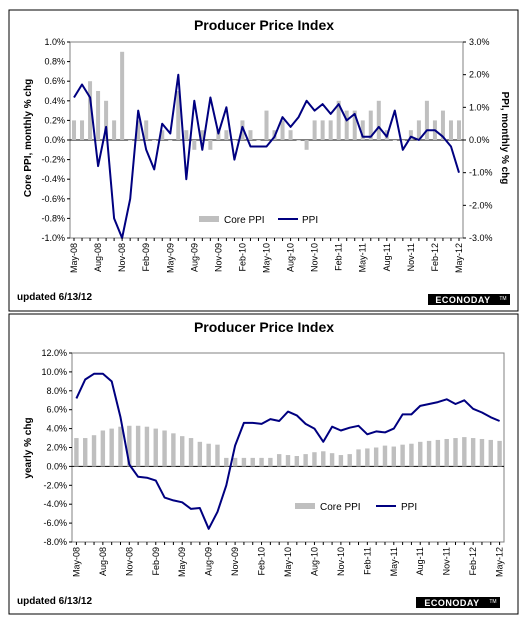  Describe the element at coordinates (481, 205) in the screenshot. I see `y-tick-label-right: -2.0%` at that location.